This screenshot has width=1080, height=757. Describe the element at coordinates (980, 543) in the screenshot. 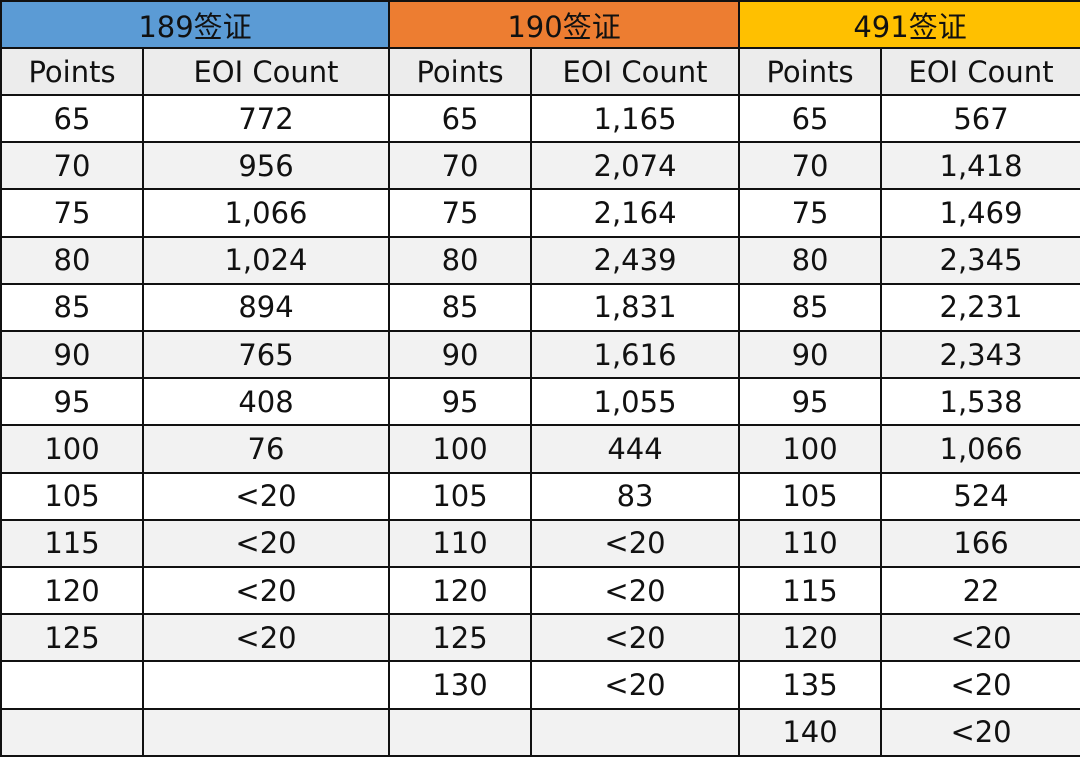

I see `eoi-count-cell: 166` at that location.